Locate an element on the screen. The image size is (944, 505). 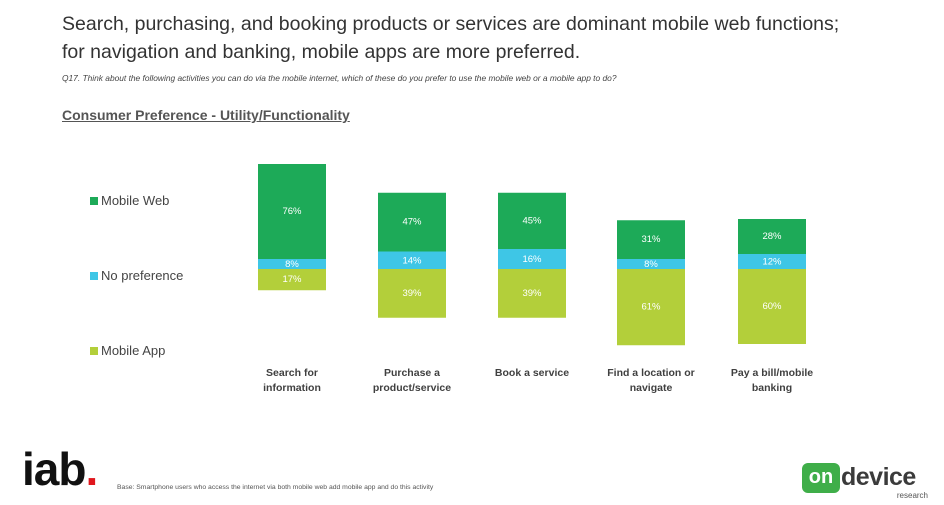
legend-item-no-preference: No preference is located at coordinates (136, 275).